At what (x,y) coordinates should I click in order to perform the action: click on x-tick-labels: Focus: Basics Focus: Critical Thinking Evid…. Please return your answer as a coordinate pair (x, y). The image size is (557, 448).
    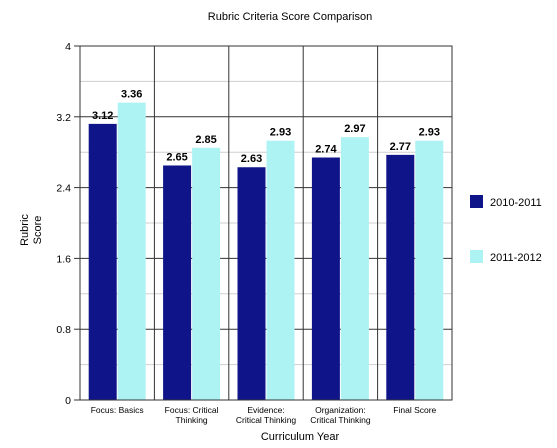
    Looking at the image, I should click on (264, 415).